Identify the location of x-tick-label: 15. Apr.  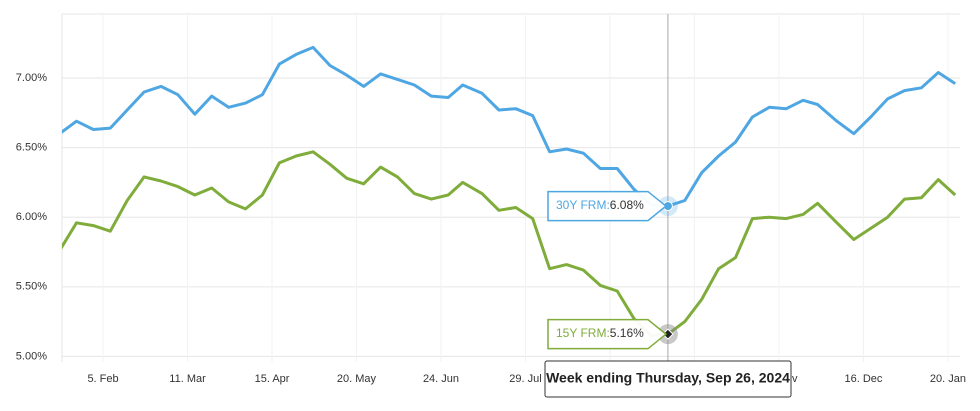
(272, 379).